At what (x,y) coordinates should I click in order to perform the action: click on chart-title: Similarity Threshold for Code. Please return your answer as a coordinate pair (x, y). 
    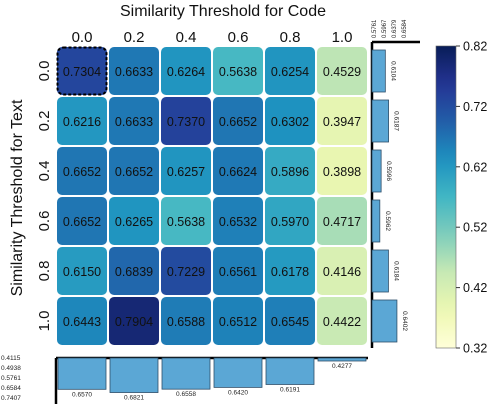
    Looking at the image, I should click on (223, 11).